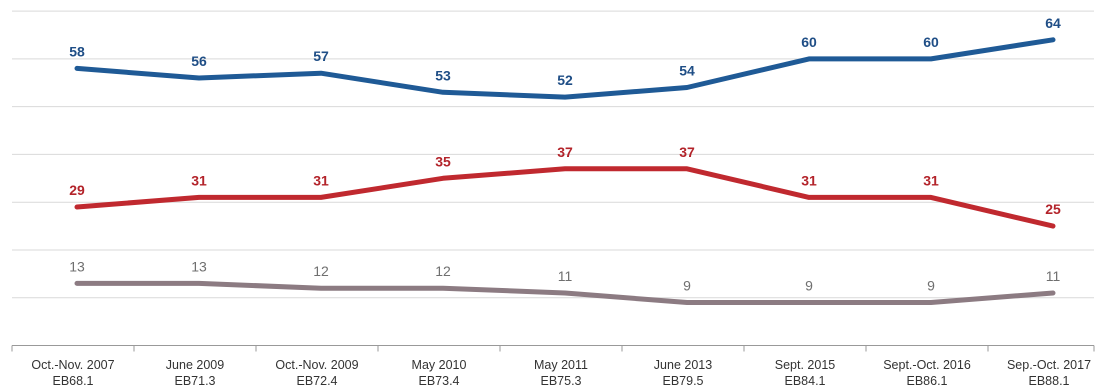 The height and width of the screenshot is (392, 1106). What do you see at coordinates (443, 75) in the screenshot?
I see `data-label: 53` at bounding box center [443, 75].